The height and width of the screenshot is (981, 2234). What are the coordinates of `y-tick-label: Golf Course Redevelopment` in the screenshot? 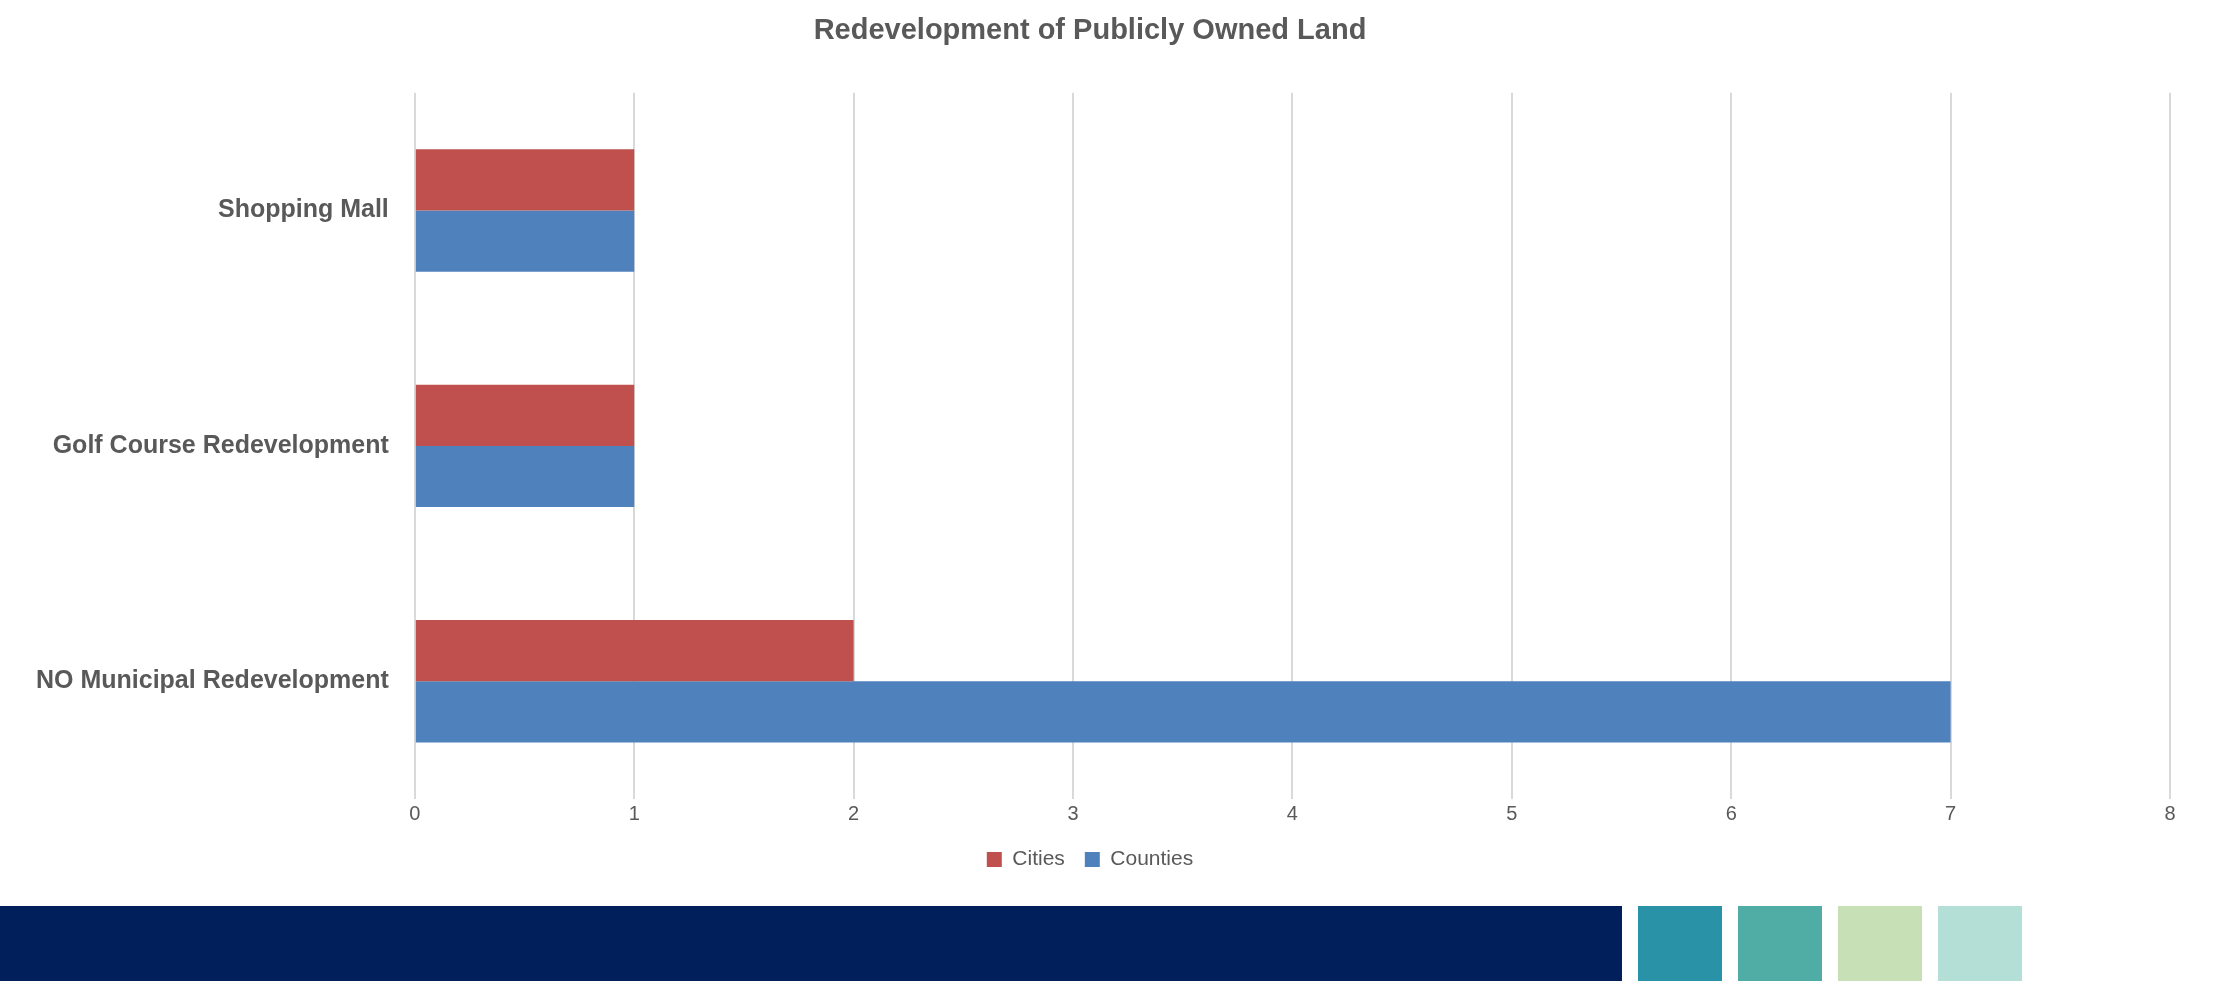 It's located at (221, 443).